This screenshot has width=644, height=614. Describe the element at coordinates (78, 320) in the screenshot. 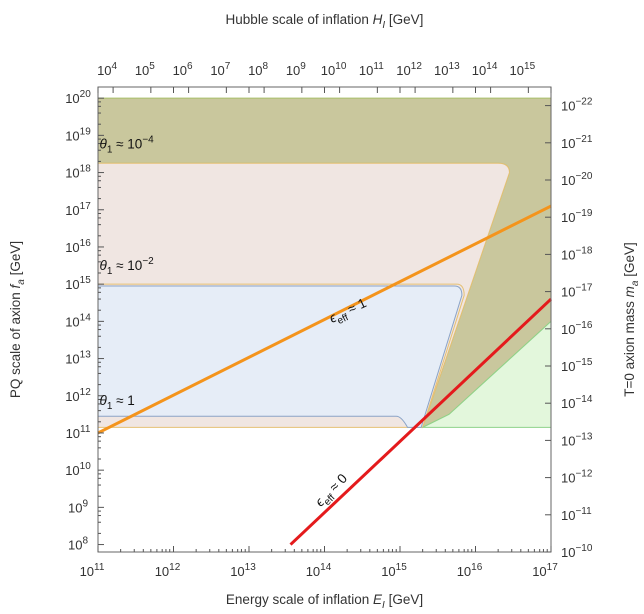

I see `y-tick-label: 10¹⁴` at that location.